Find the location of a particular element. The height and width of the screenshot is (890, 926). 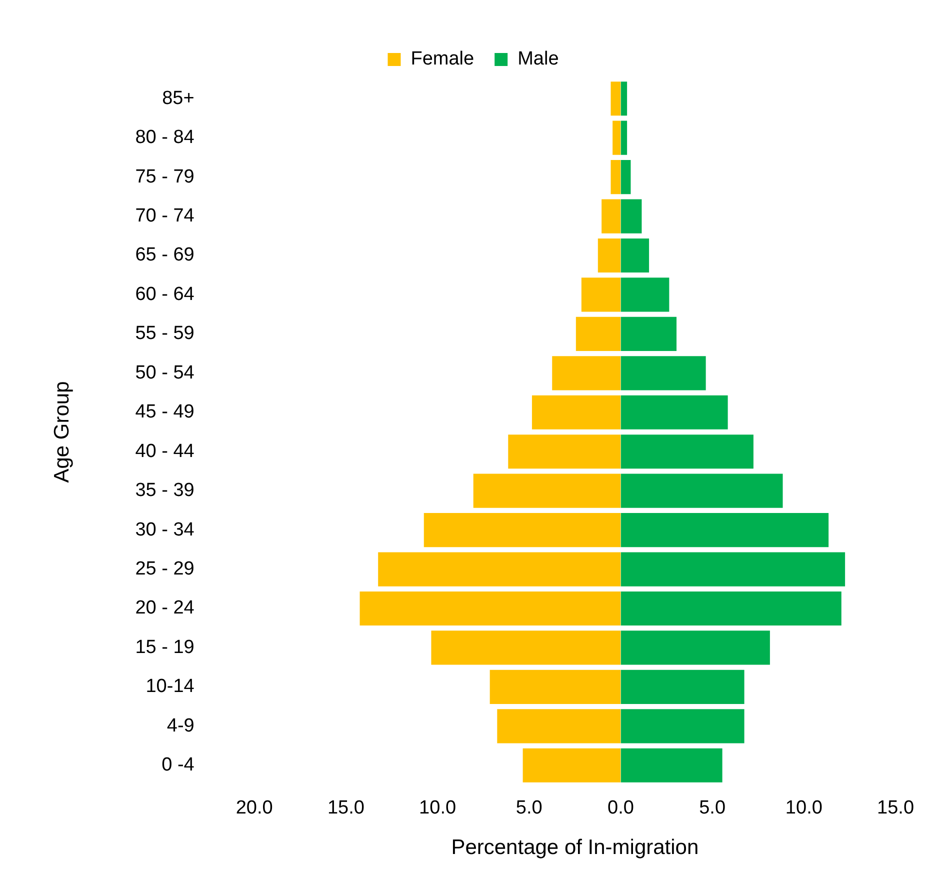

y-tick-label: 85+ is located at coordinates (178, 98).